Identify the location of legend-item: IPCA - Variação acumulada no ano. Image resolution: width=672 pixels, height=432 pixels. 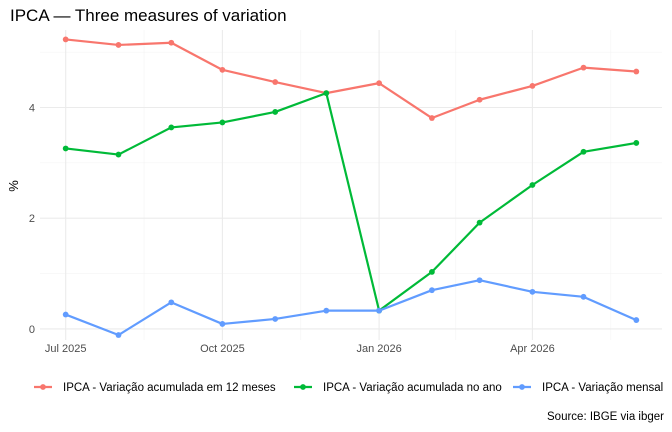
(398, 388).